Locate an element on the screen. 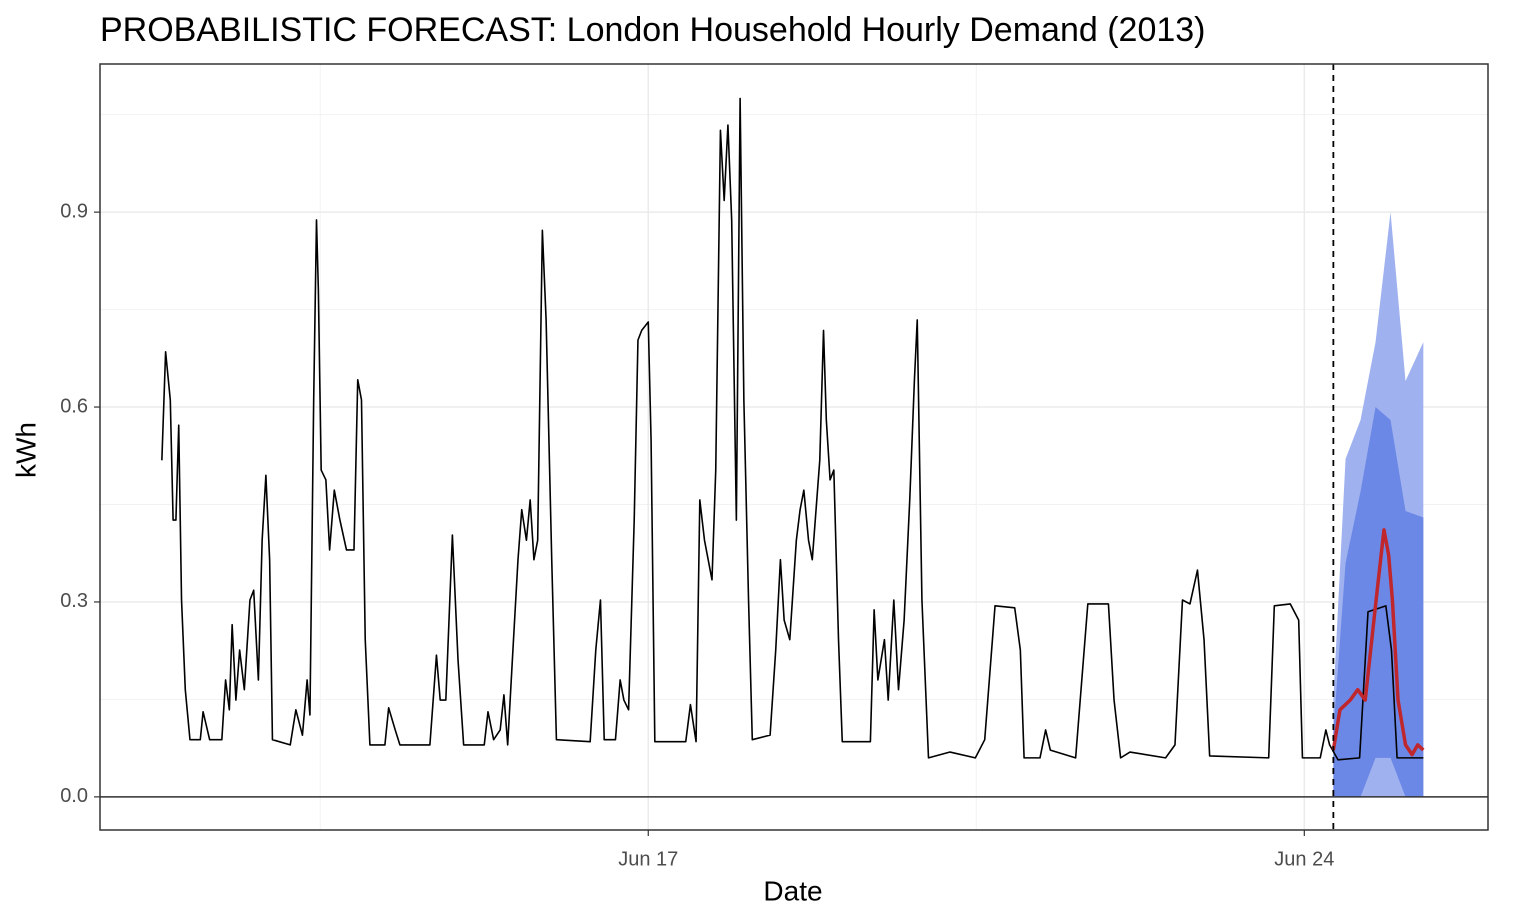  x-axis-label: Date is located at coordinates (792, 890).